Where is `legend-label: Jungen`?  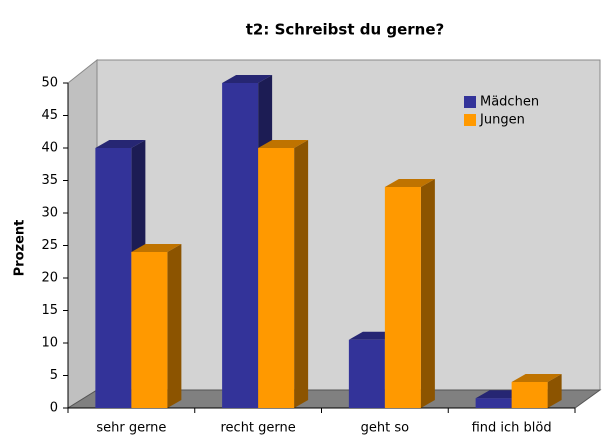 legend-label: Jungen is located at coordinates (502, 120).